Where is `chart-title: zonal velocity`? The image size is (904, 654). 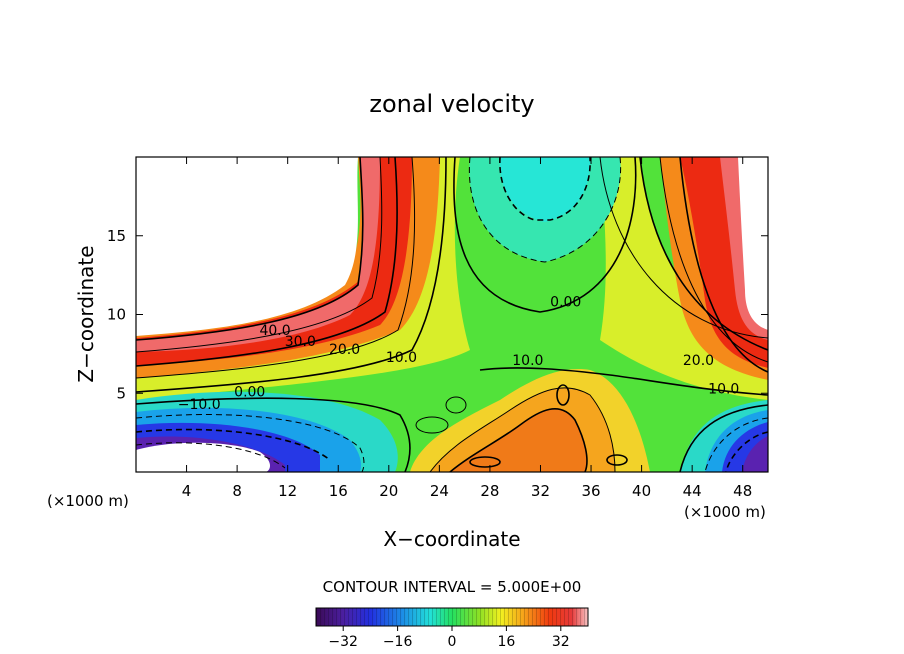 chart-title: zonal velocity is located at coordinates (451, 104).